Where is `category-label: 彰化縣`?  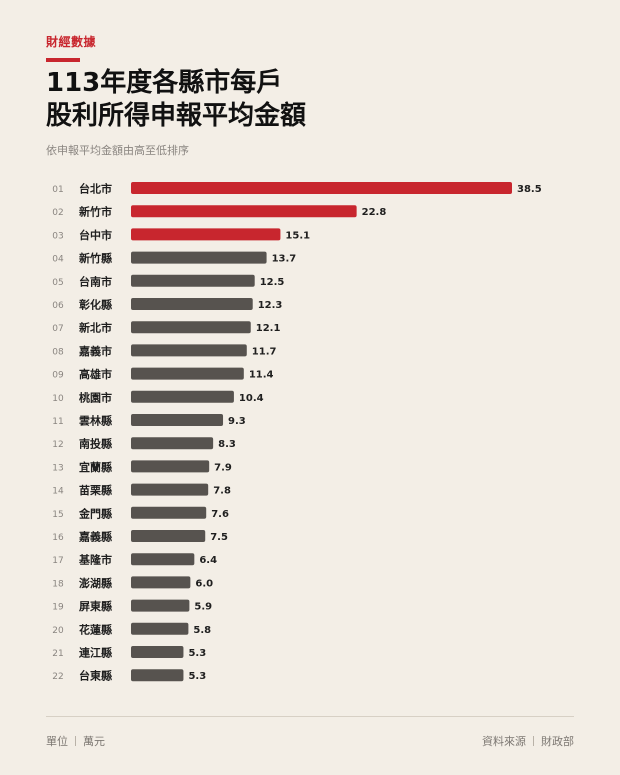 category-label: 彰化縣 is located at coordinates (95, 305).